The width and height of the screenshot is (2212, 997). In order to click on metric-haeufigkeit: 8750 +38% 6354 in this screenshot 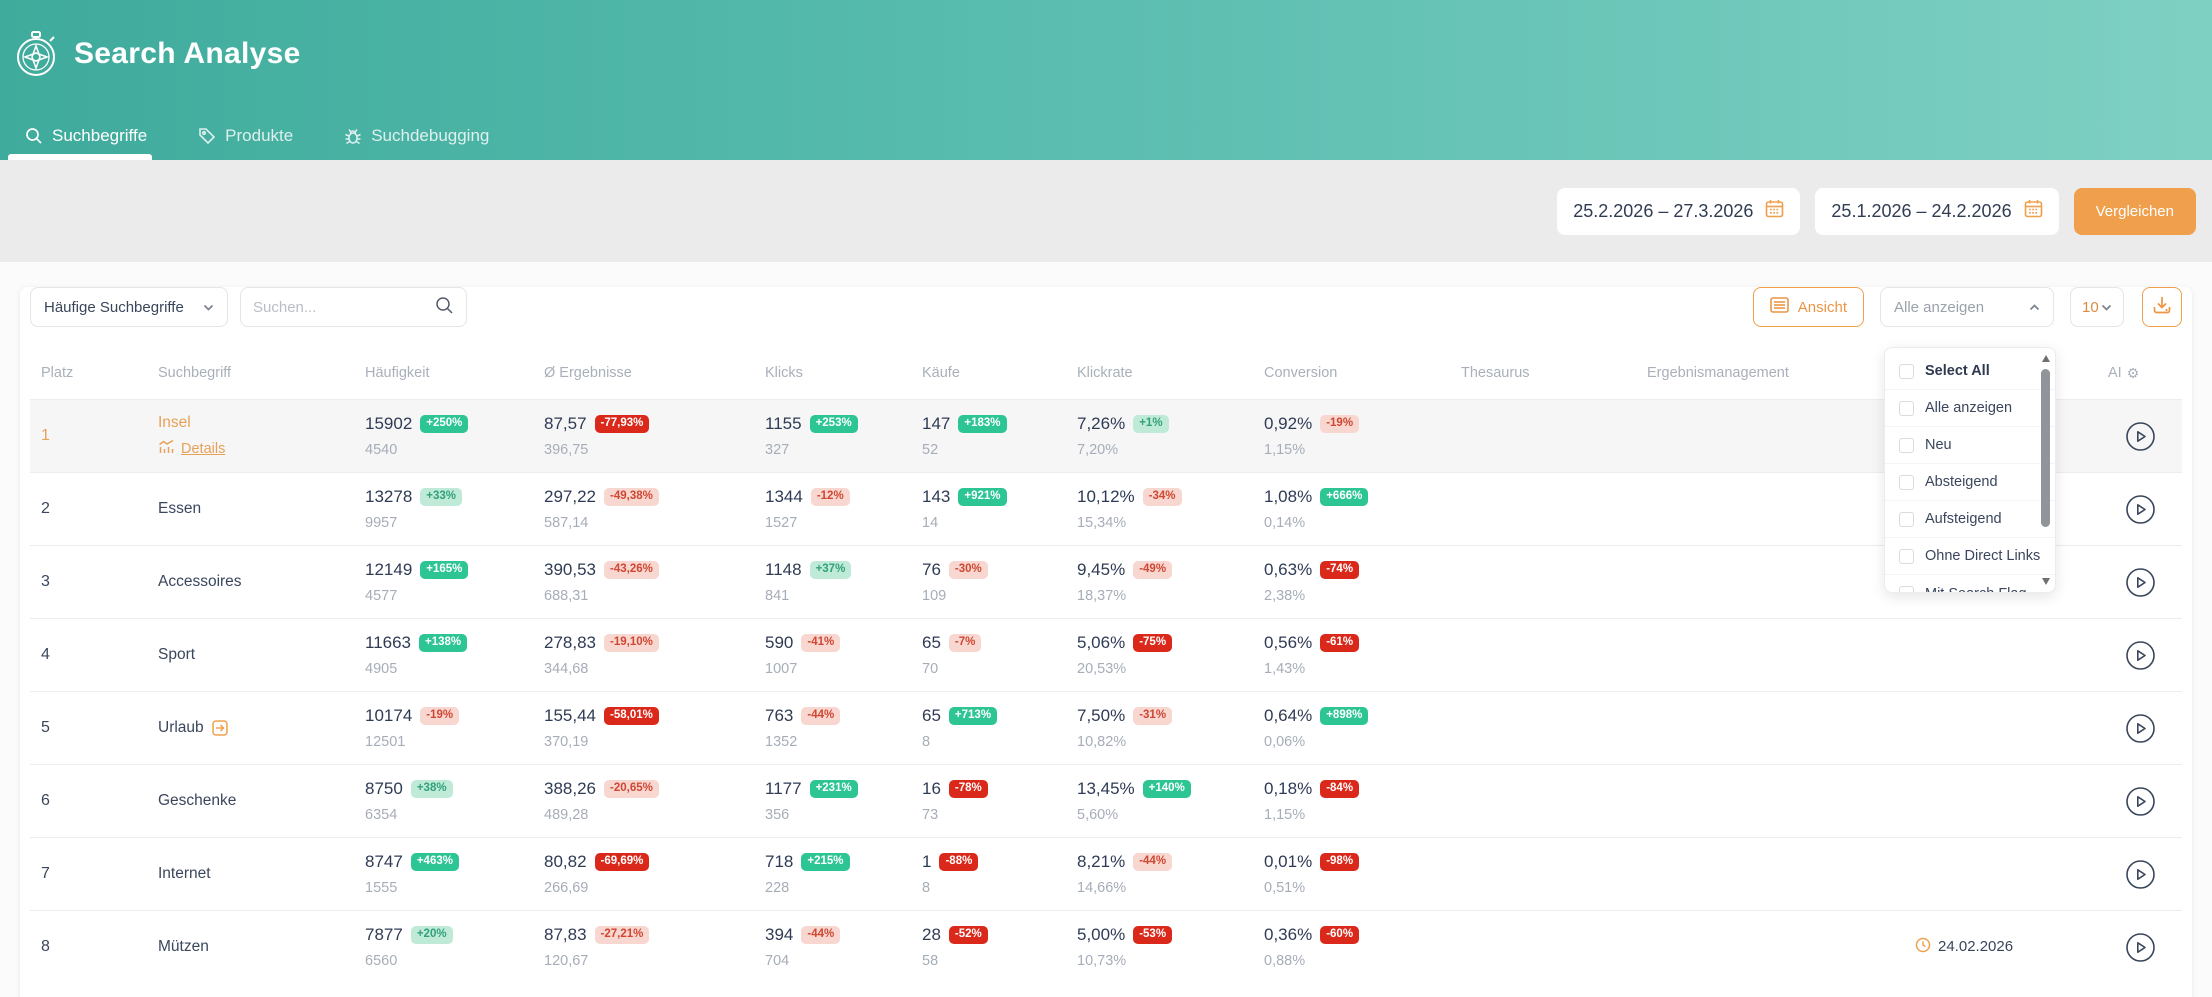, I will do `click(454, 801)`.